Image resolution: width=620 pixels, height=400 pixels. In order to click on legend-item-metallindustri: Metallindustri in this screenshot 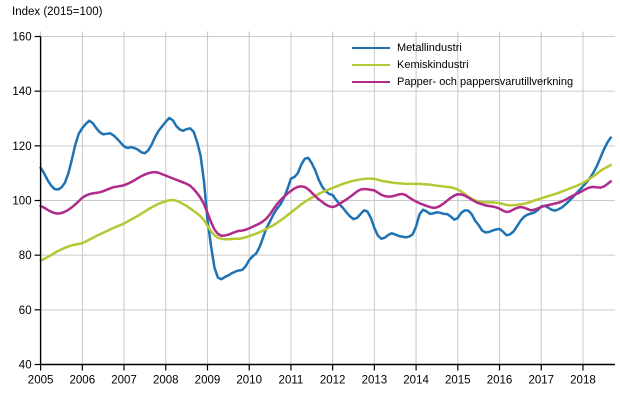, I will do `click(462, 47)`.